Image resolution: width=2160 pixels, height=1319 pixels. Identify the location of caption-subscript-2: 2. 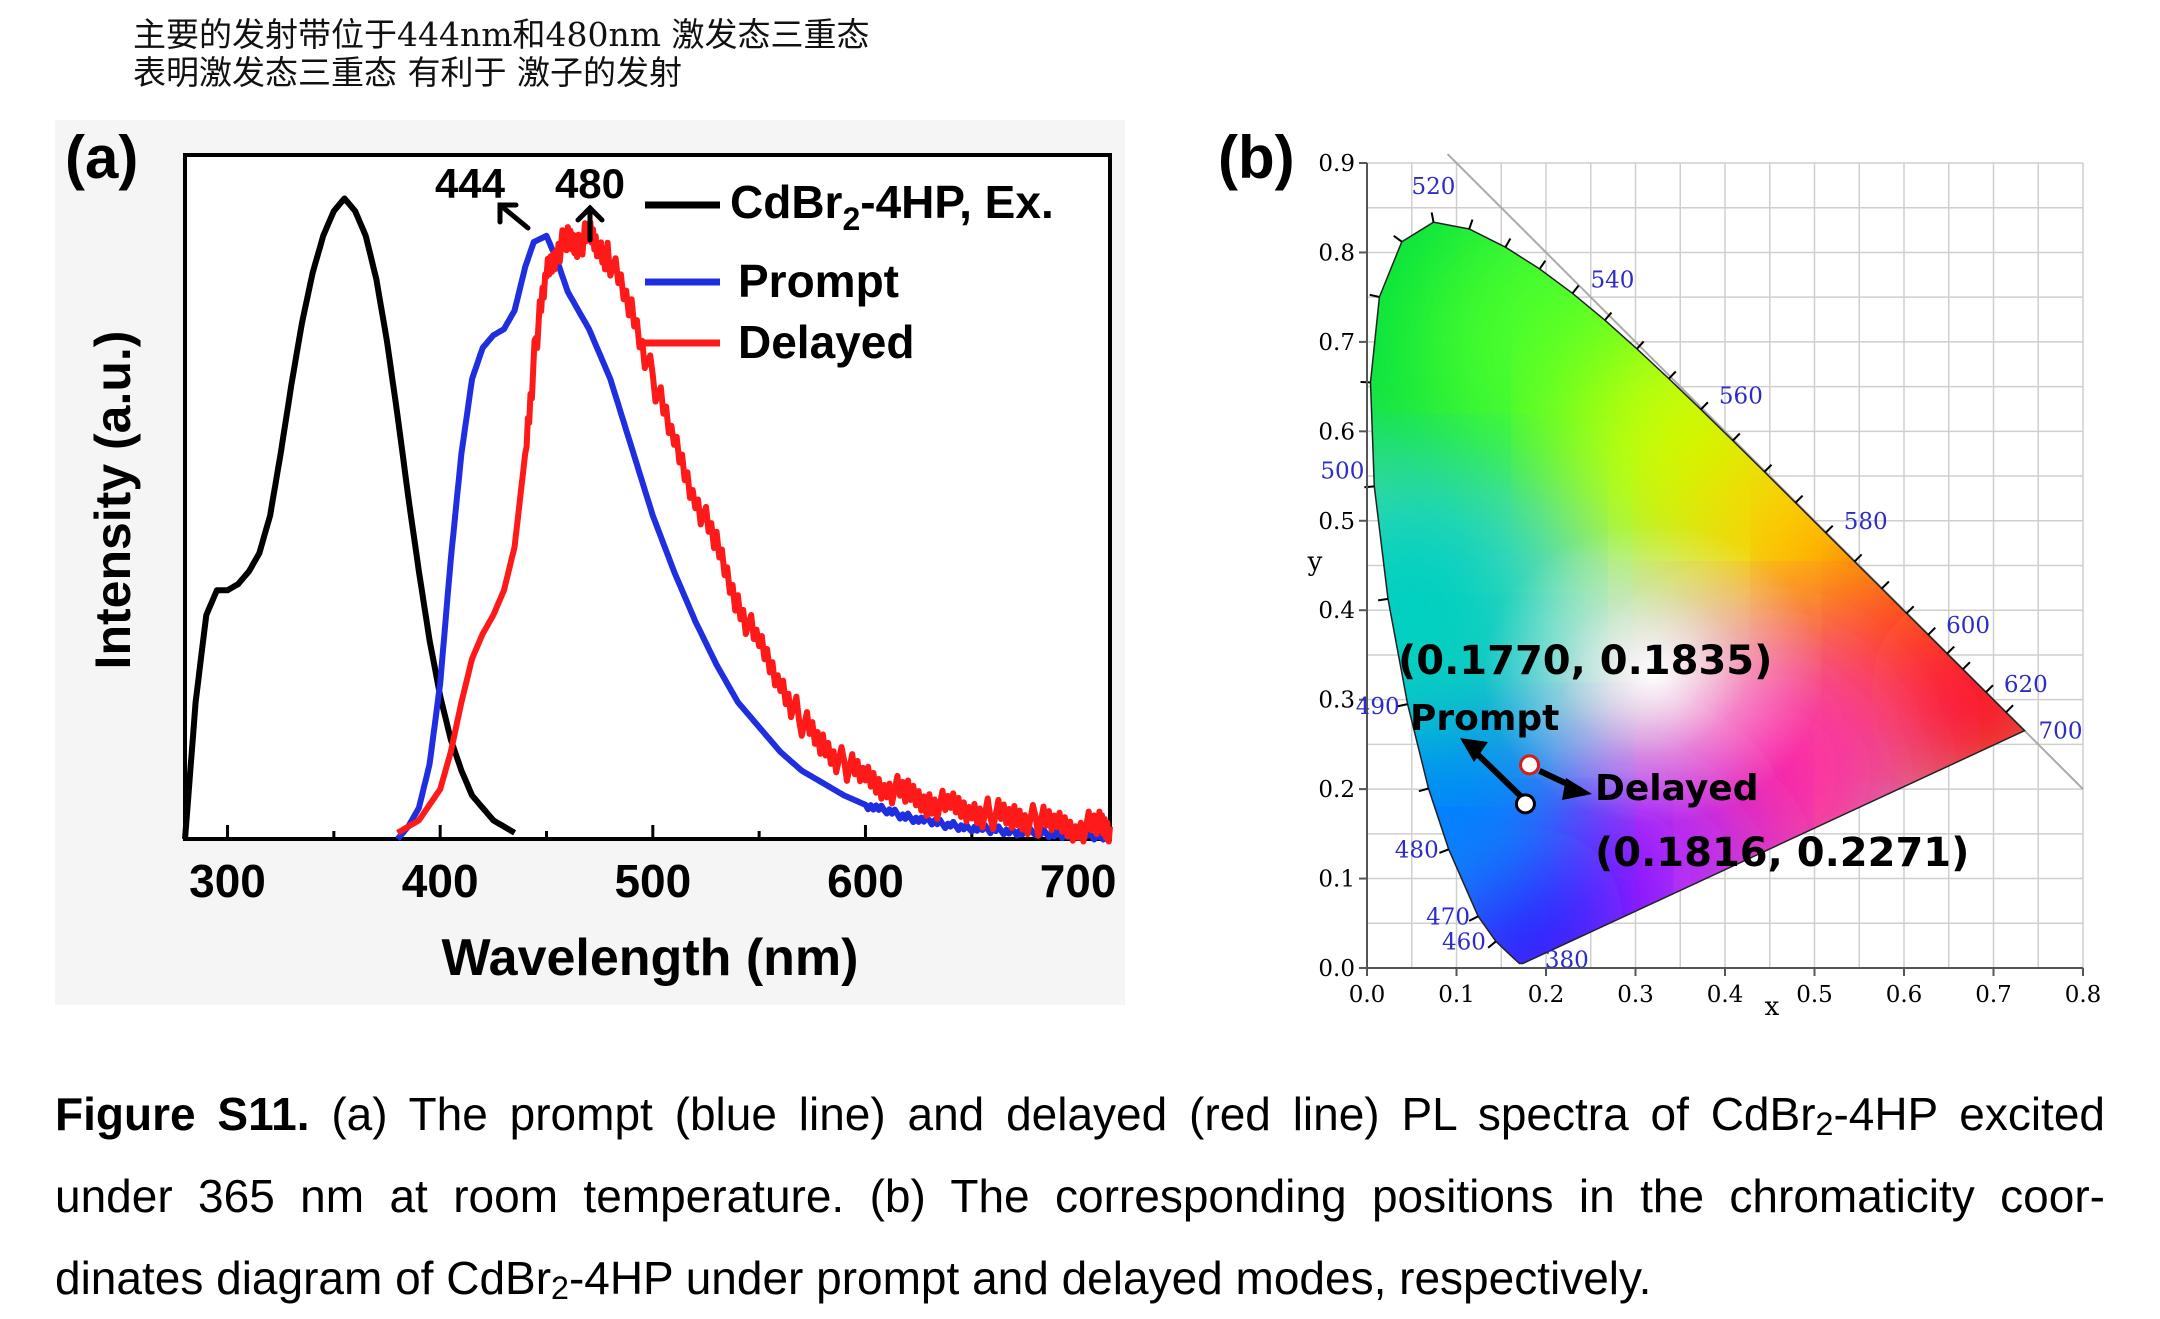
(560, 1288).